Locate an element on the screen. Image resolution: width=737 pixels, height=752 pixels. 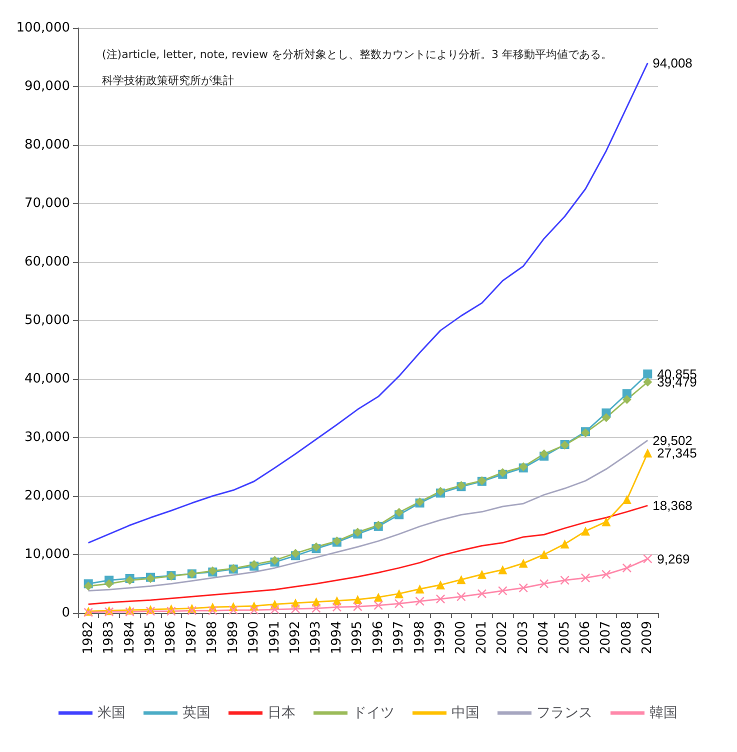
x-tick-label: 1990 is located at coordinates (254, 637).